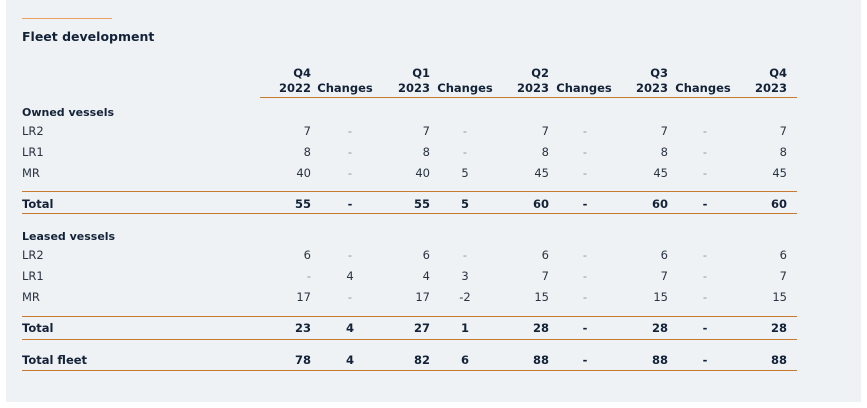 This screenshot has width=867, height=408. What do you see at coordinates (528, 97) in the screenshot?
I see `header-rule` at bounding box center [528, 97].